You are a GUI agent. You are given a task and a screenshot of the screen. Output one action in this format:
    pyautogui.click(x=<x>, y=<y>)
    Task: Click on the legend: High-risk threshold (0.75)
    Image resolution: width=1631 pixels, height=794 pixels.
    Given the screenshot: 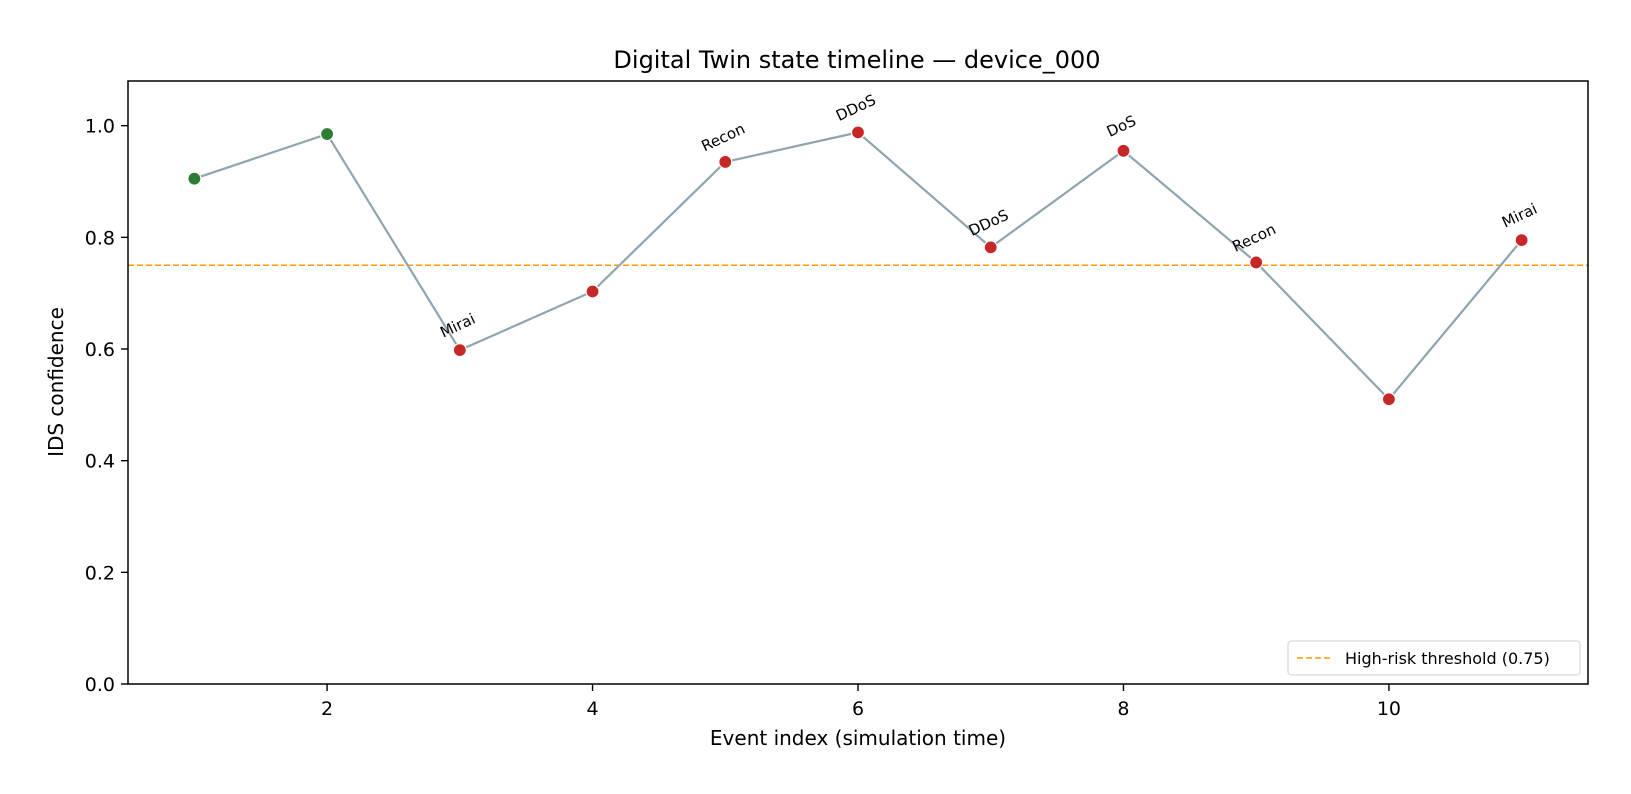 What is the action you would take?
    pyautogui.click(x=1434, y=658)
    